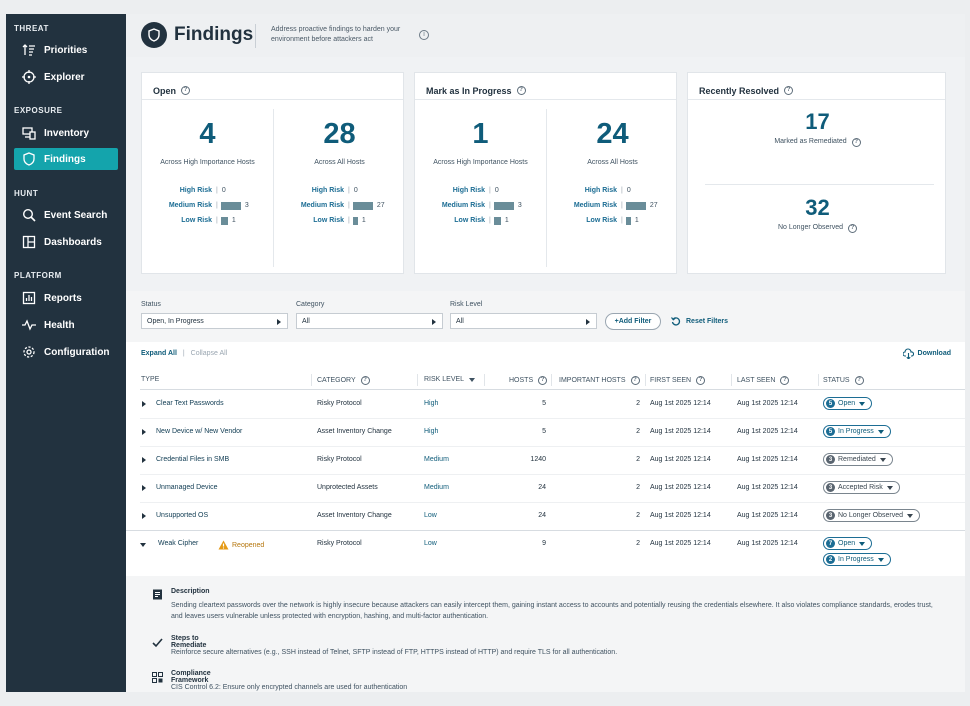  I want to click on status-dropdown: 3 Remediated, so click(858, 459).